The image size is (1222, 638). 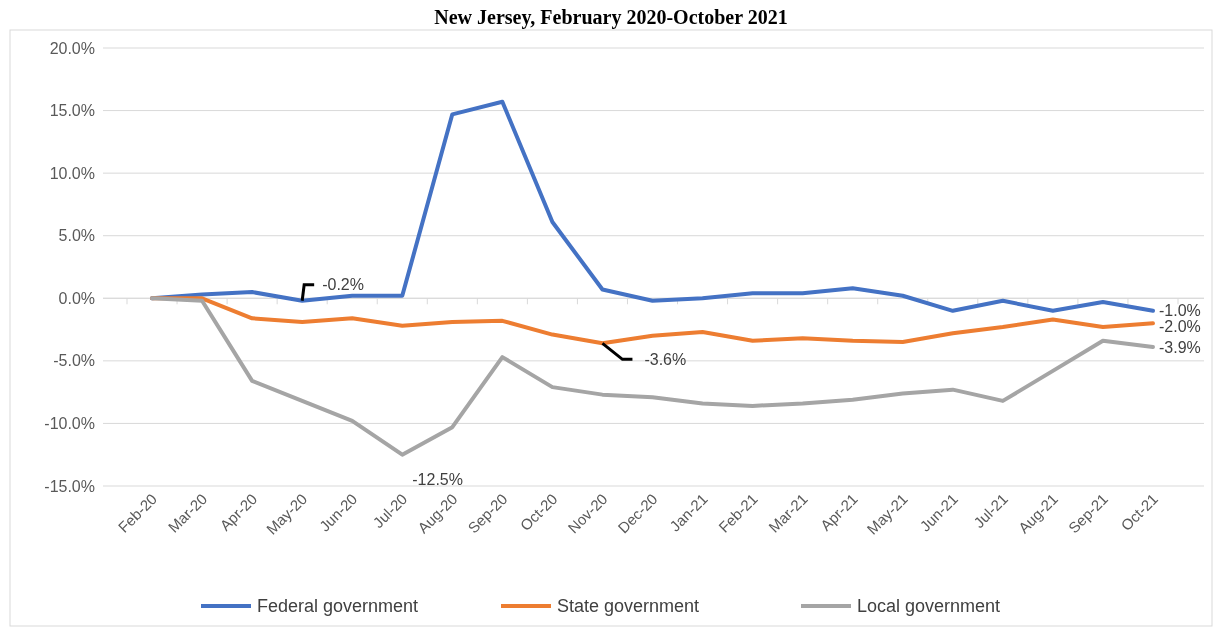 I want to click on y-tick-label: -10.0%, so click(x=69, y=424).